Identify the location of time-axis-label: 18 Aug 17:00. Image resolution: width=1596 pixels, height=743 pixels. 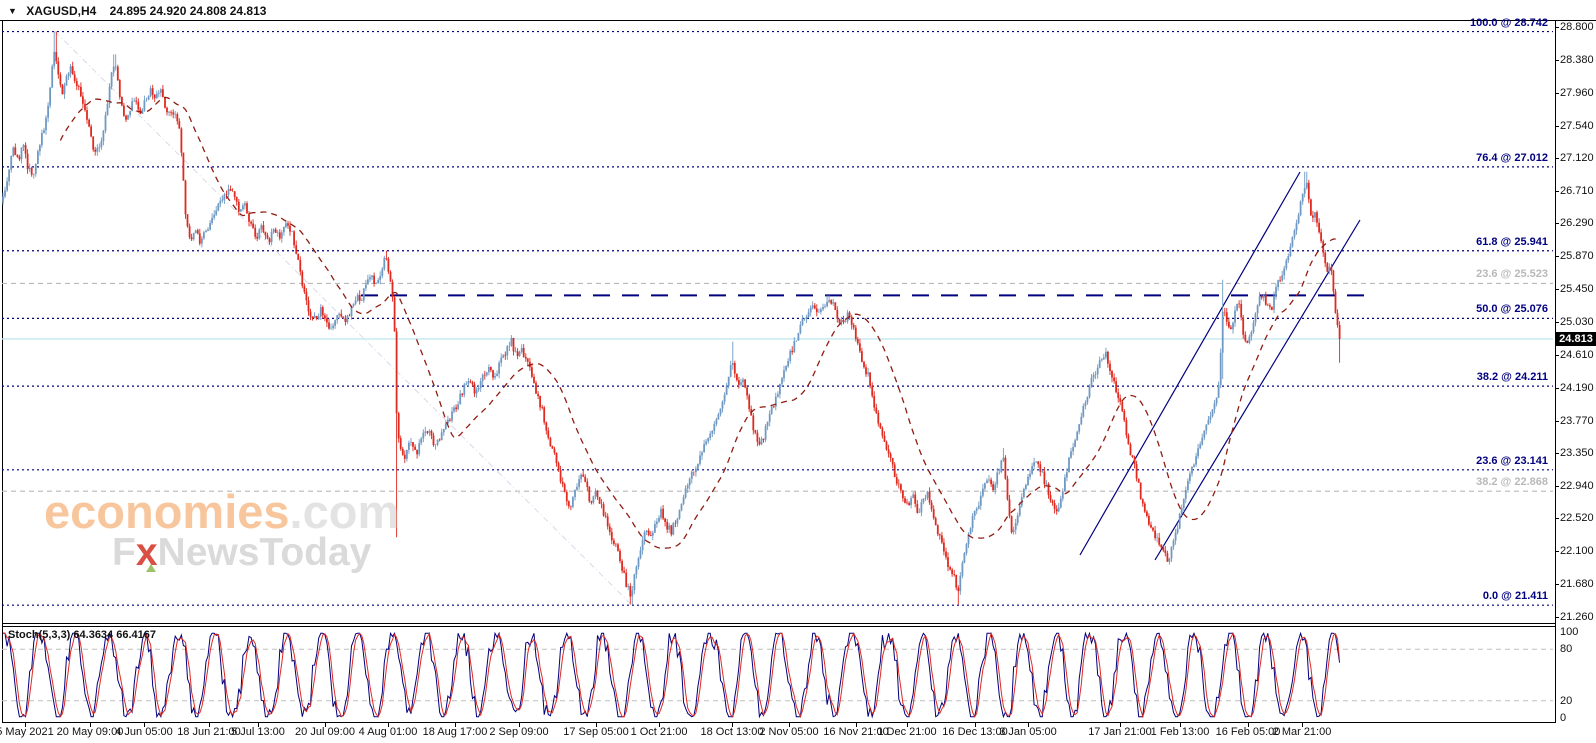
(455, 732).